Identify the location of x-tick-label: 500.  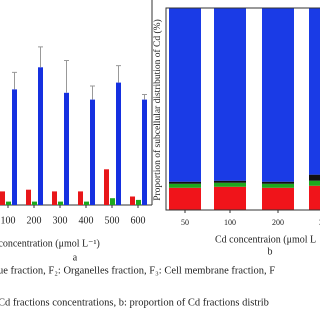
(112, 220).